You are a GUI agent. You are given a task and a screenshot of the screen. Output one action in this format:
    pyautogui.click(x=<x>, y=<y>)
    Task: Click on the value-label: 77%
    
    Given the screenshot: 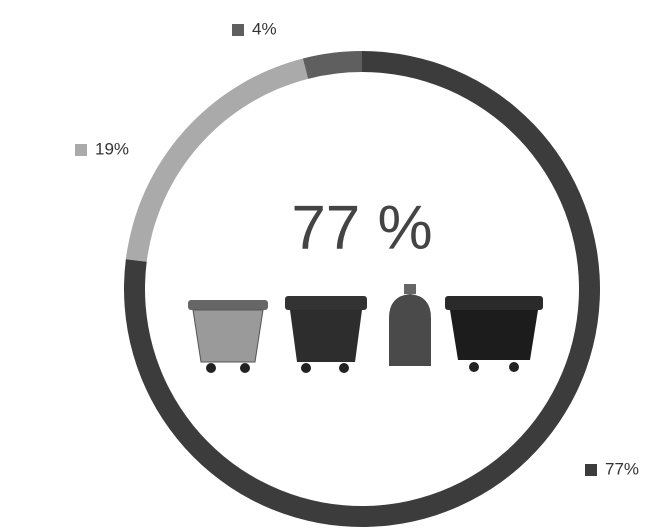 What is the action you would take?
    pyautogui.click(x=622, y=468)
    